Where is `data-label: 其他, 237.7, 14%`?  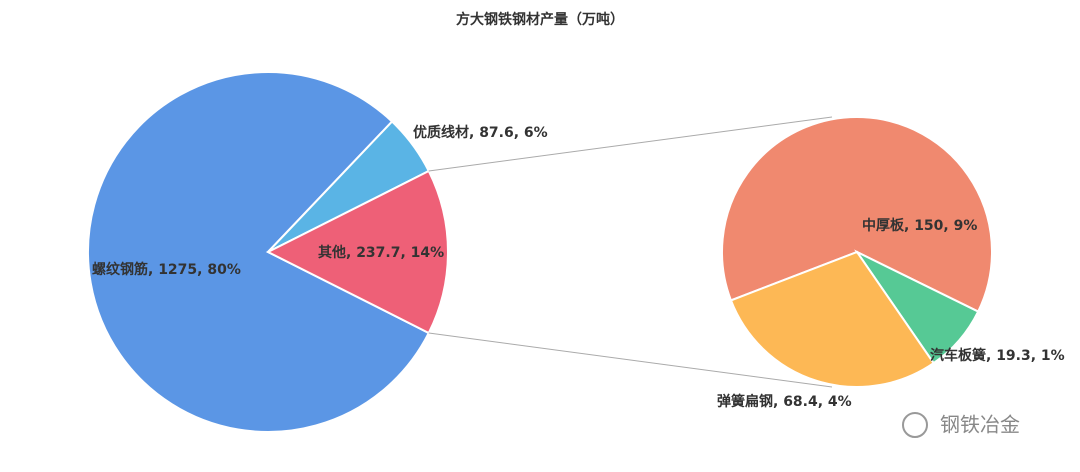
data-label: 其他, 237.7, 14% is located at coordinates (381, 252).